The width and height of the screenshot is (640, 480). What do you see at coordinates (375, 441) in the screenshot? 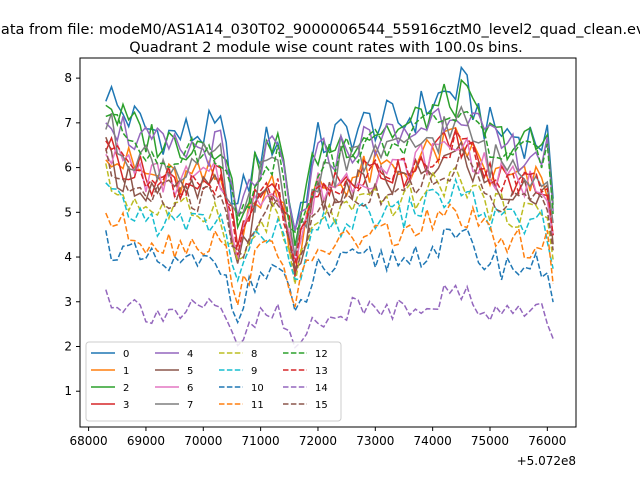
I see `x-tick-label: 73000` at bounding box center [375, 441].